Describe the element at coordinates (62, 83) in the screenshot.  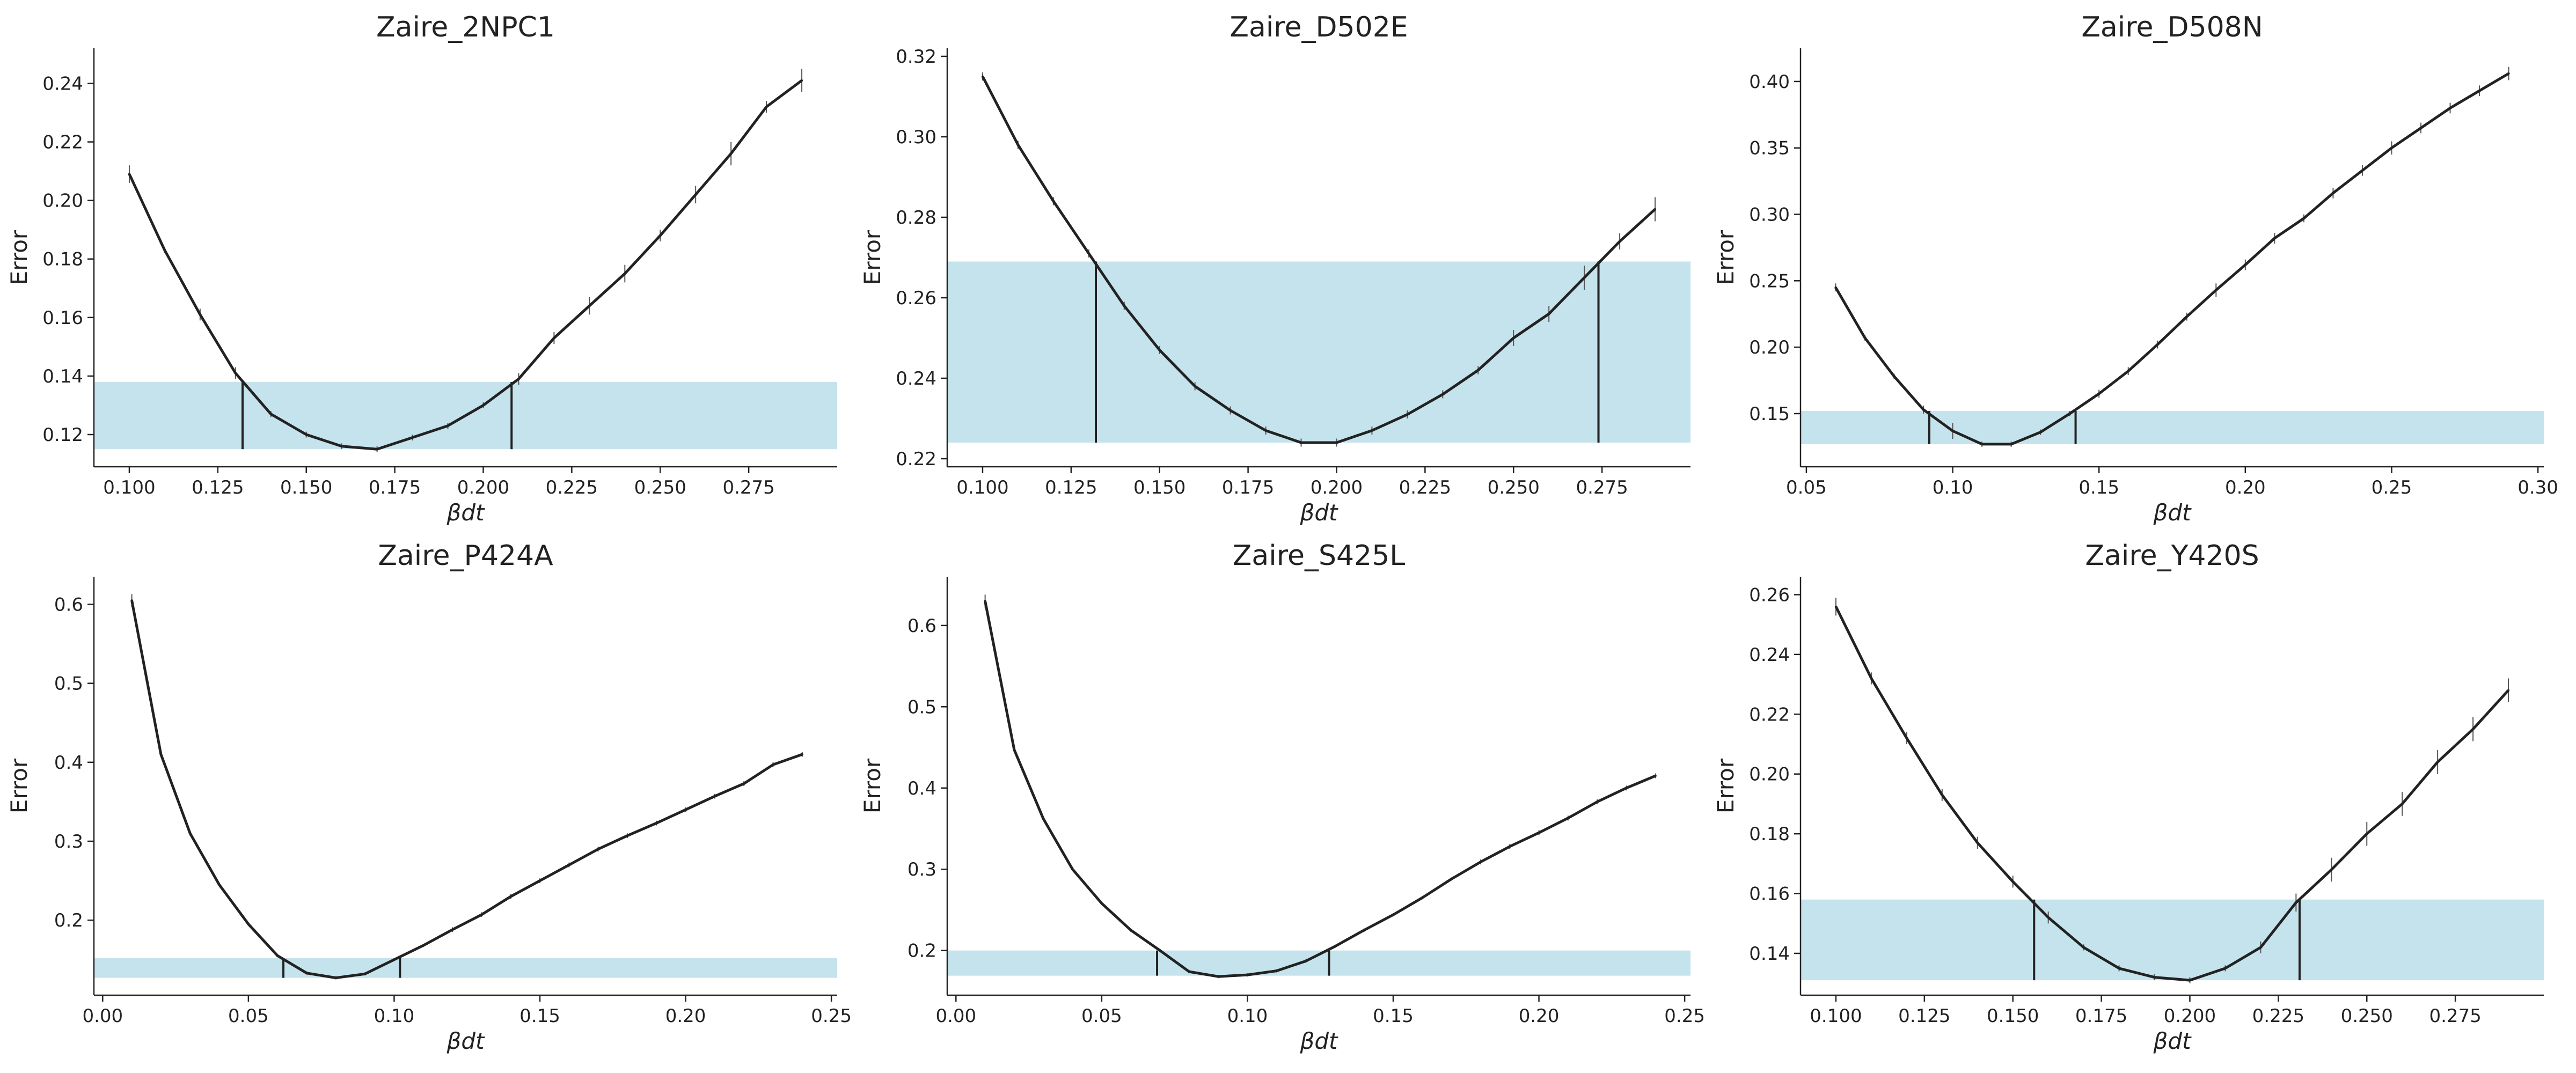
I see `y-tick-label: 0.24` at that location.